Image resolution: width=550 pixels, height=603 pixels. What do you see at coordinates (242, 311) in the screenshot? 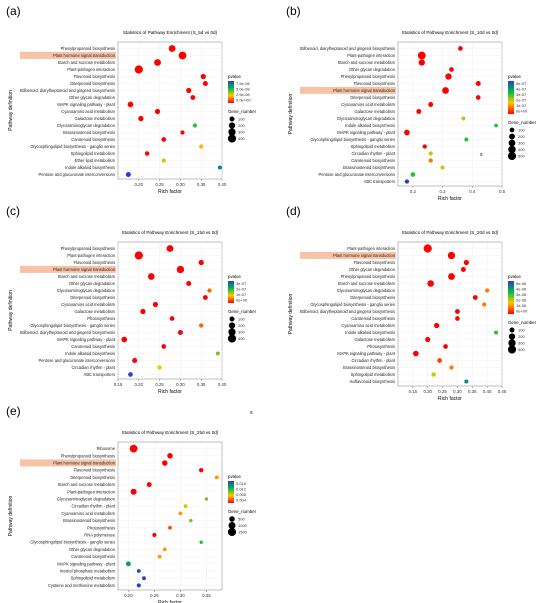
I see `size-legend-title: Gene_number` at bounding box center [242, 311].